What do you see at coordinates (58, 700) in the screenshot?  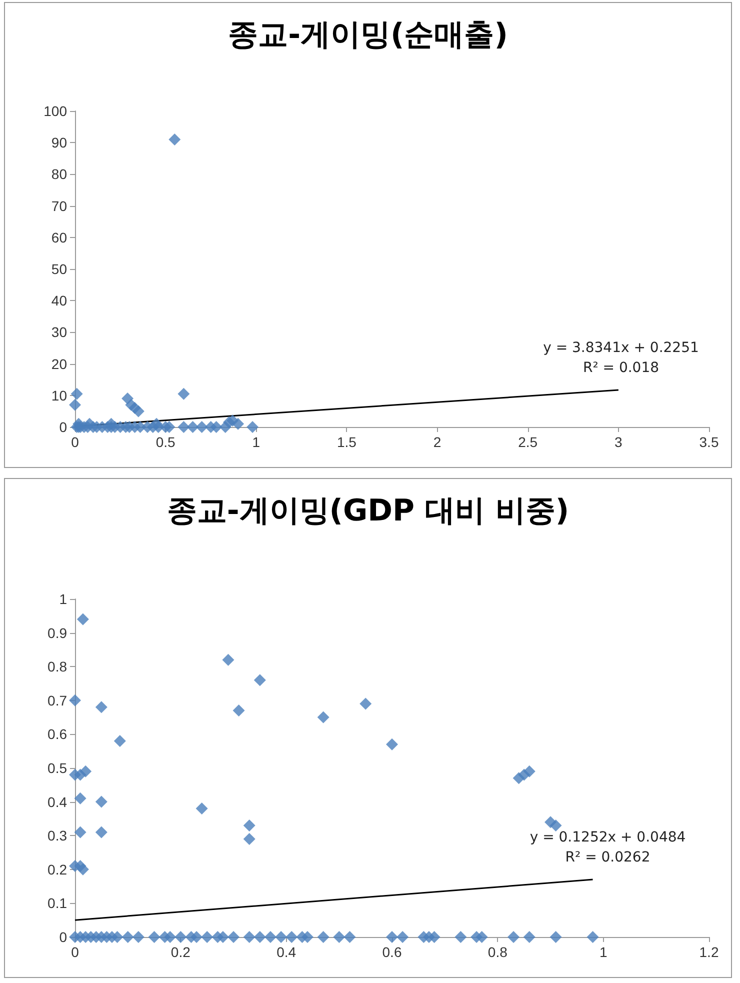 I see `y-tick-label: 0.7` at bounding box center [58, 700].